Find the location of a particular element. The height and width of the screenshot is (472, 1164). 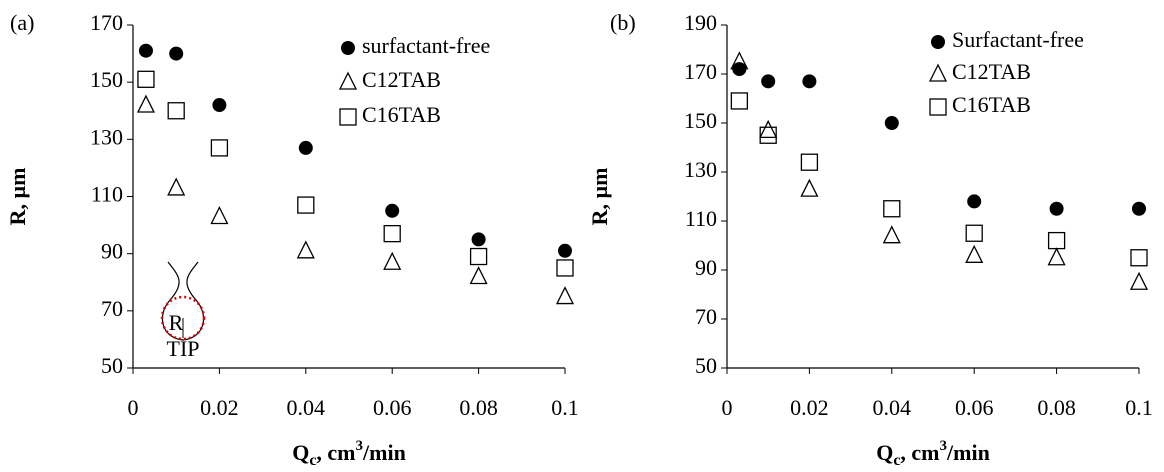

tip-circle is located at coordinates (183, 318).